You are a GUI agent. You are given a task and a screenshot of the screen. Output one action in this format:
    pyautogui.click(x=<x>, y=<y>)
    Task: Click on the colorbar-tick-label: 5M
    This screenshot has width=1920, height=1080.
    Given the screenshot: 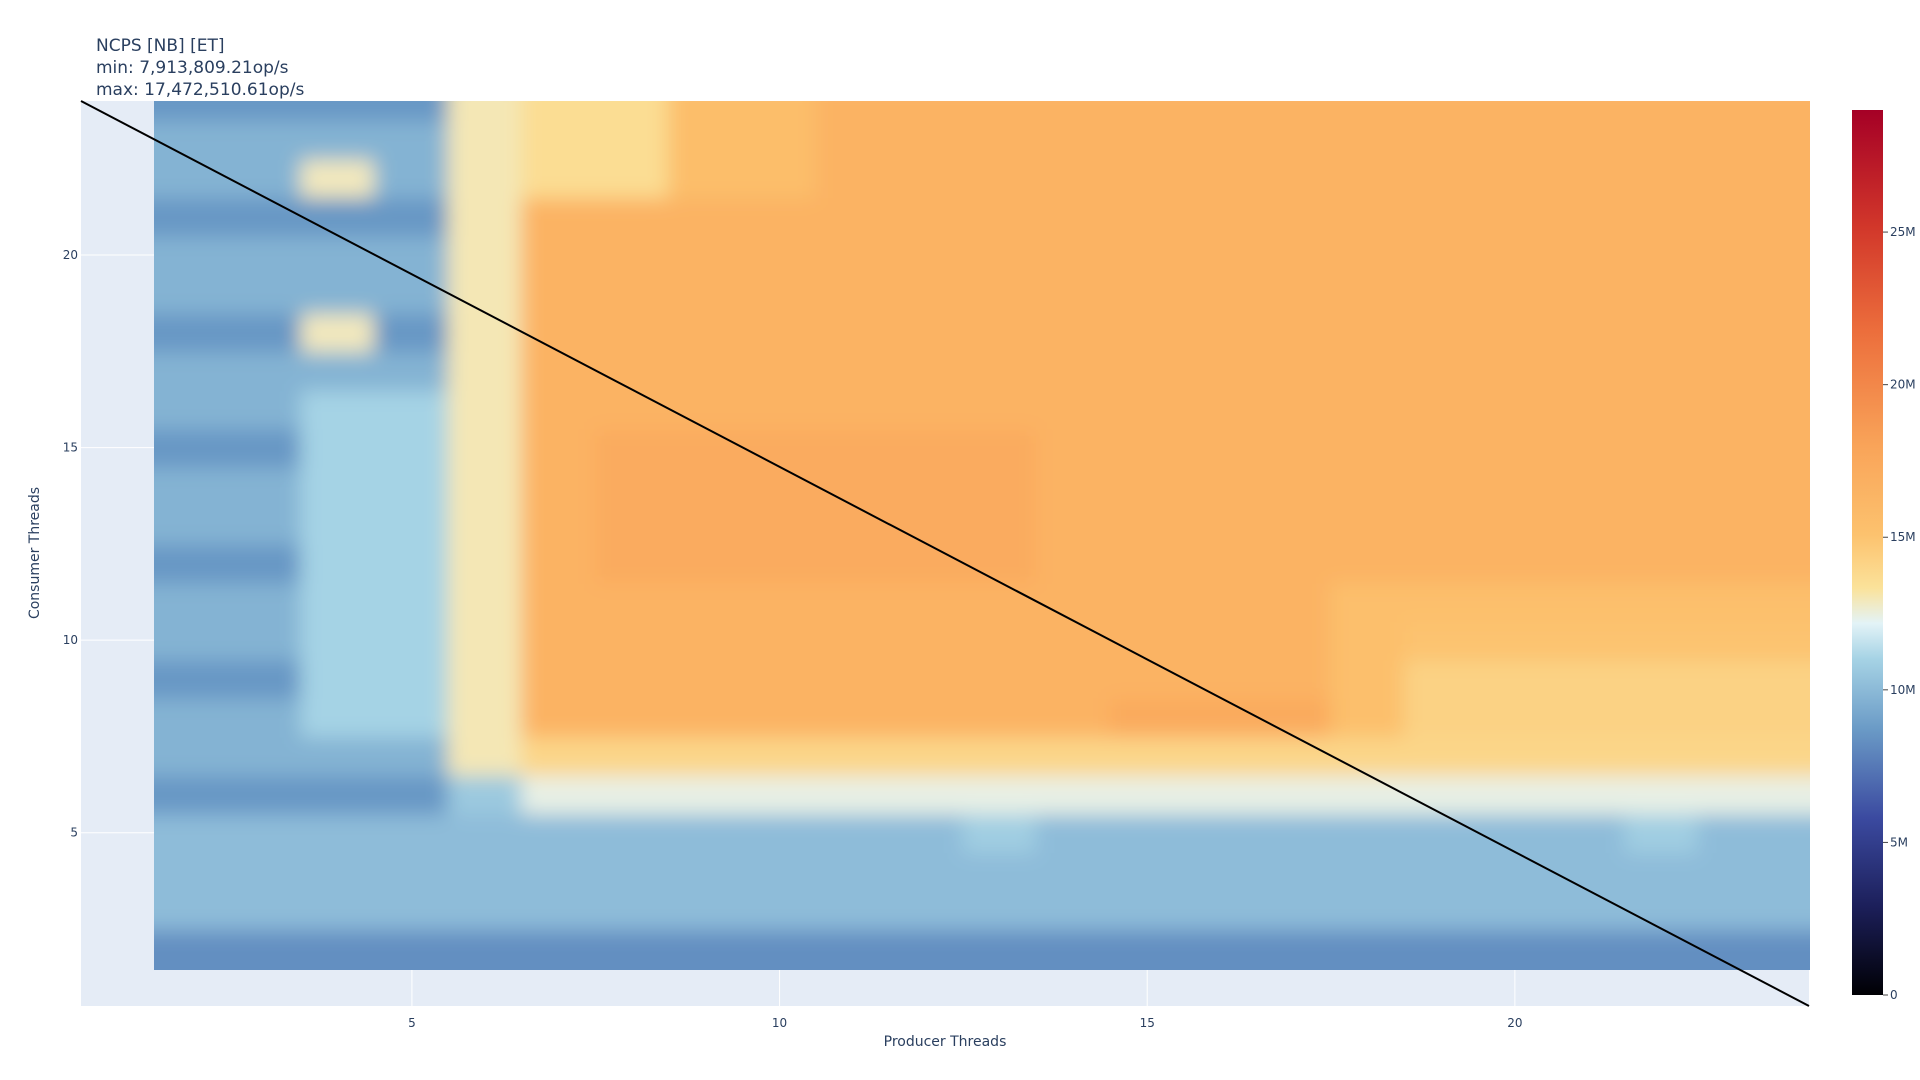 What is the action you would take?
    pyautogui.click(x=1899, y=842)
    